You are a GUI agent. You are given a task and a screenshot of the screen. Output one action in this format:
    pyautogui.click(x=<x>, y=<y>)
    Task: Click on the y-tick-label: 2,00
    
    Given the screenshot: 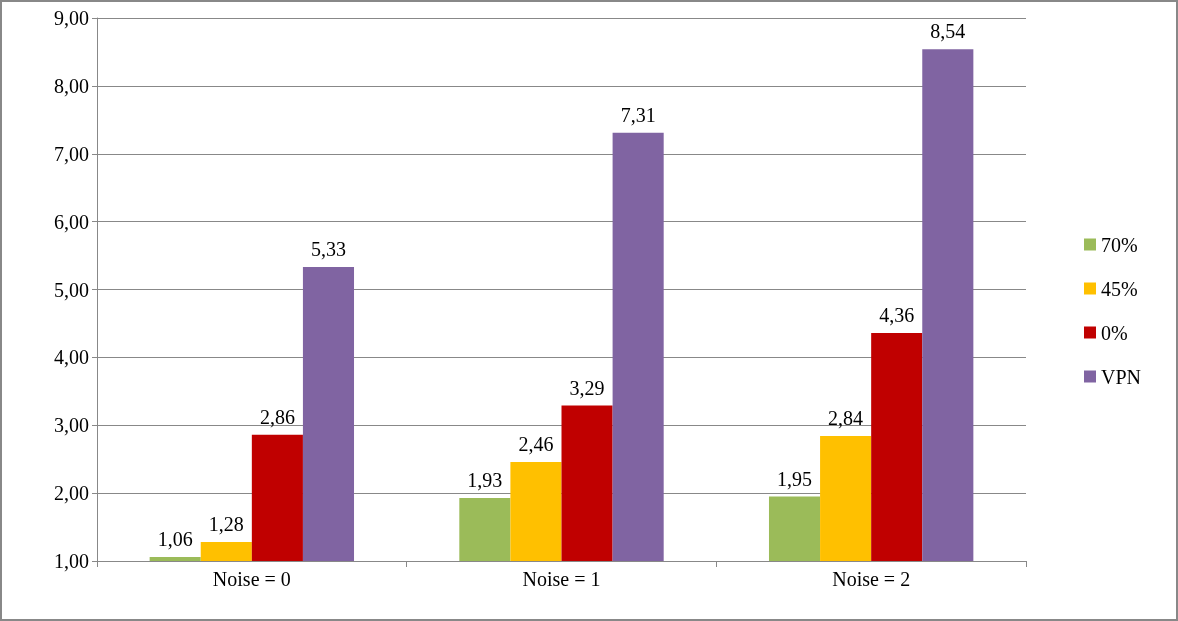 What is the action you would take?
    pyautogui.click(x=71, y=493)
    